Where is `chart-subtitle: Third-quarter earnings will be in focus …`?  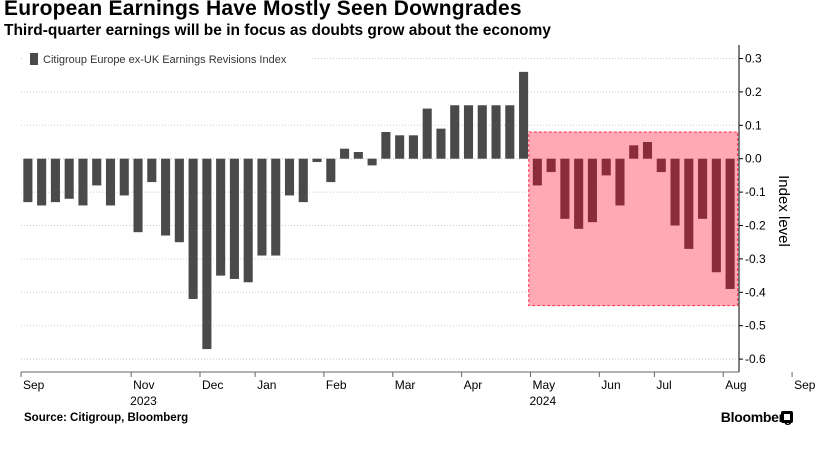 chart-subtitle: Third-quarter earnings will be in focus … is located at coordinates (277, 30).